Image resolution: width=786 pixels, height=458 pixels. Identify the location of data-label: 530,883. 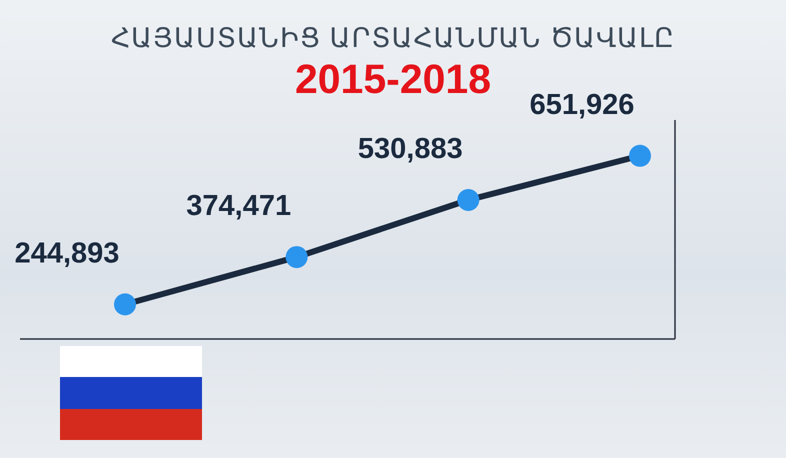
(410, 148).